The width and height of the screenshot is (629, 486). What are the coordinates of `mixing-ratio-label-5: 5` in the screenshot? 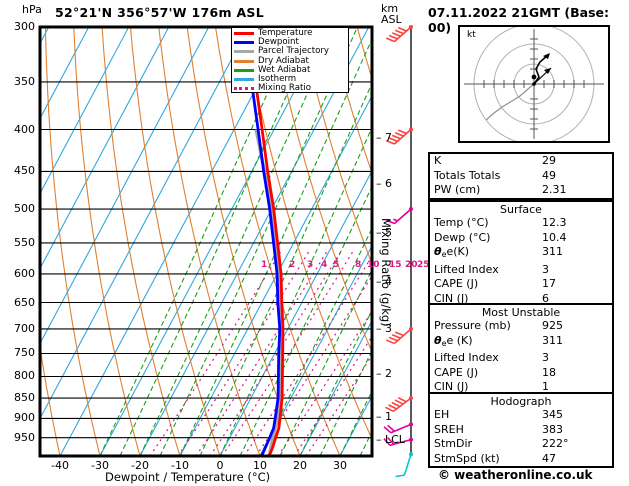 It's located at (336, 264).